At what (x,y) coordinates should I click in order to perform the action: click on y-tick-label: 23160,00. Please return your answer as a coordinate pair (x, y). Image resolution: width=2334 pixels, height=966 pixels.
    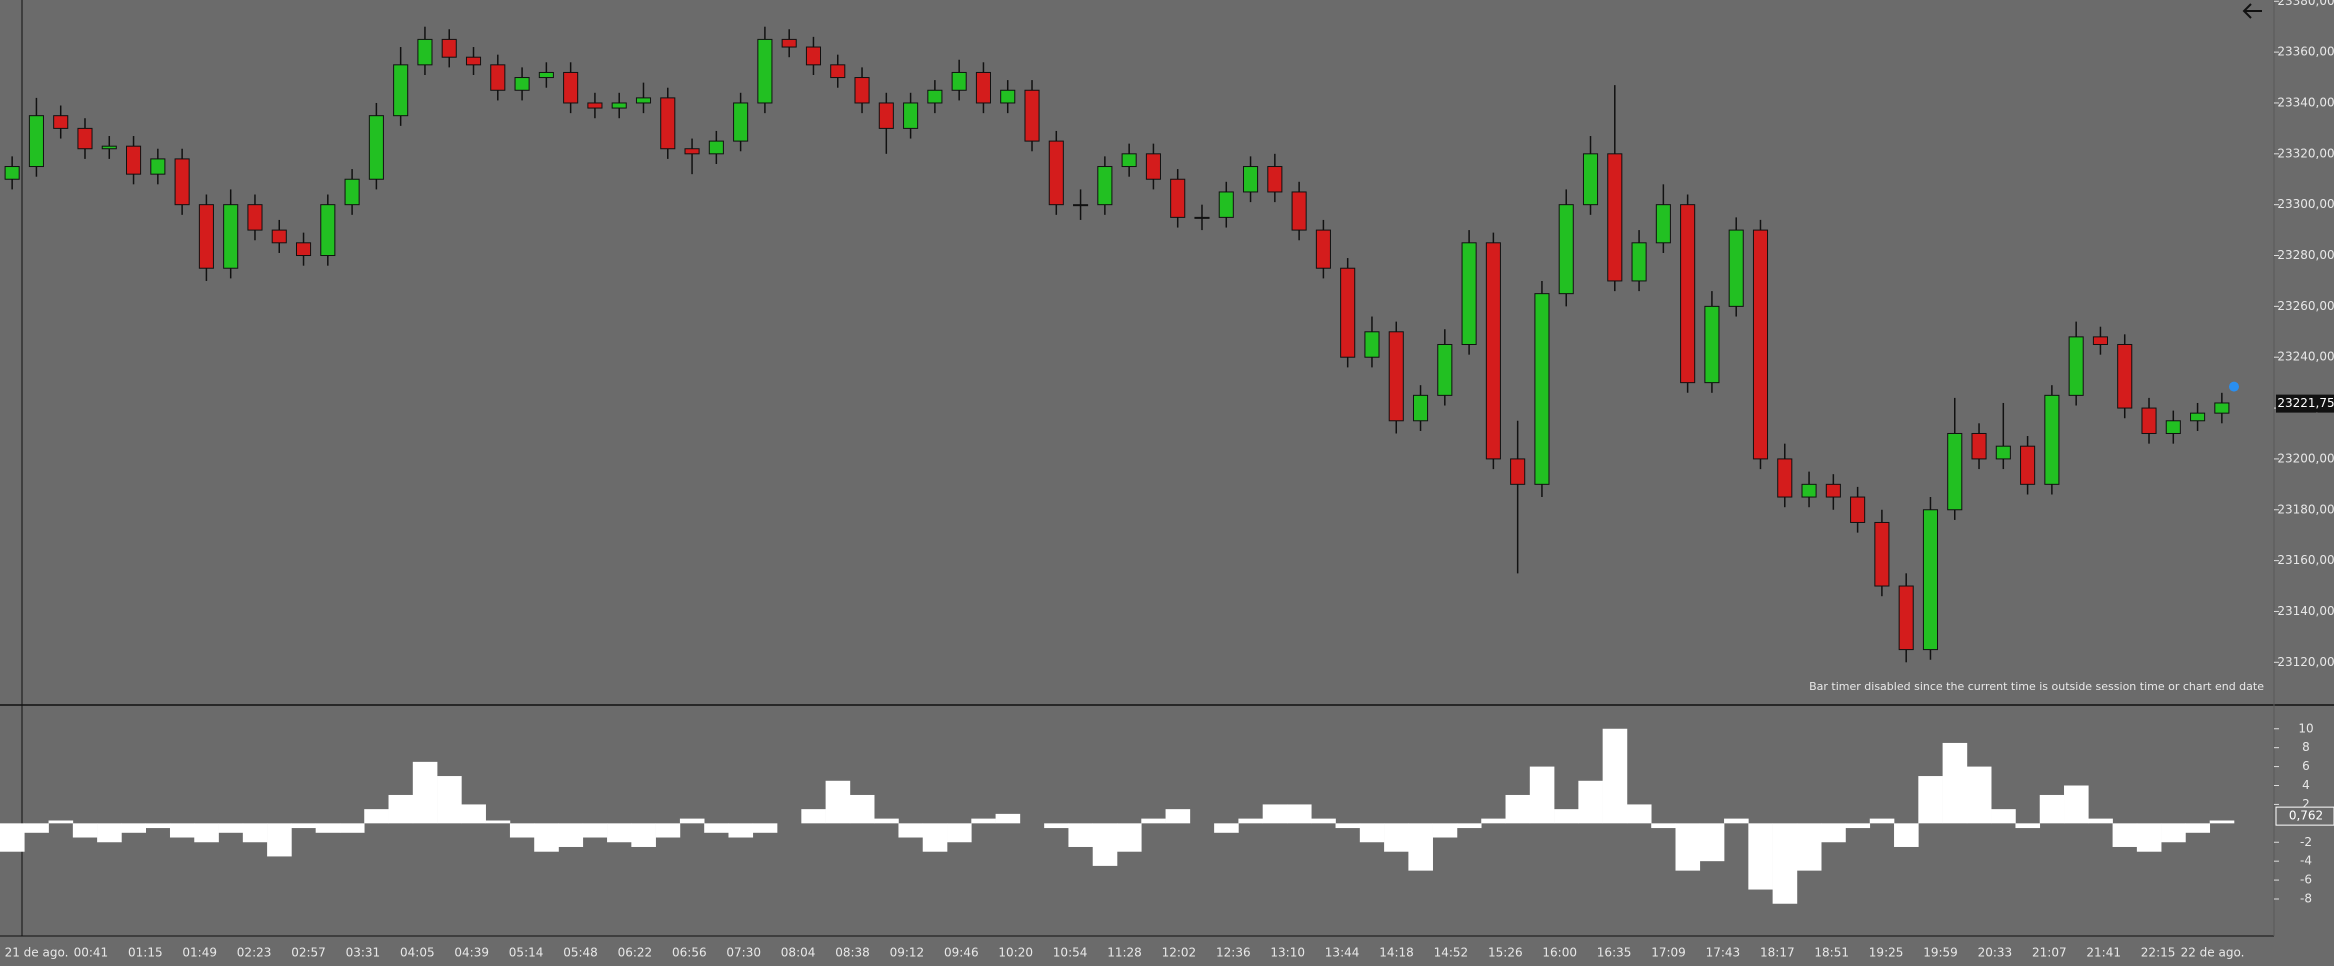
    Looking at the image, I should click on (2305, 560).